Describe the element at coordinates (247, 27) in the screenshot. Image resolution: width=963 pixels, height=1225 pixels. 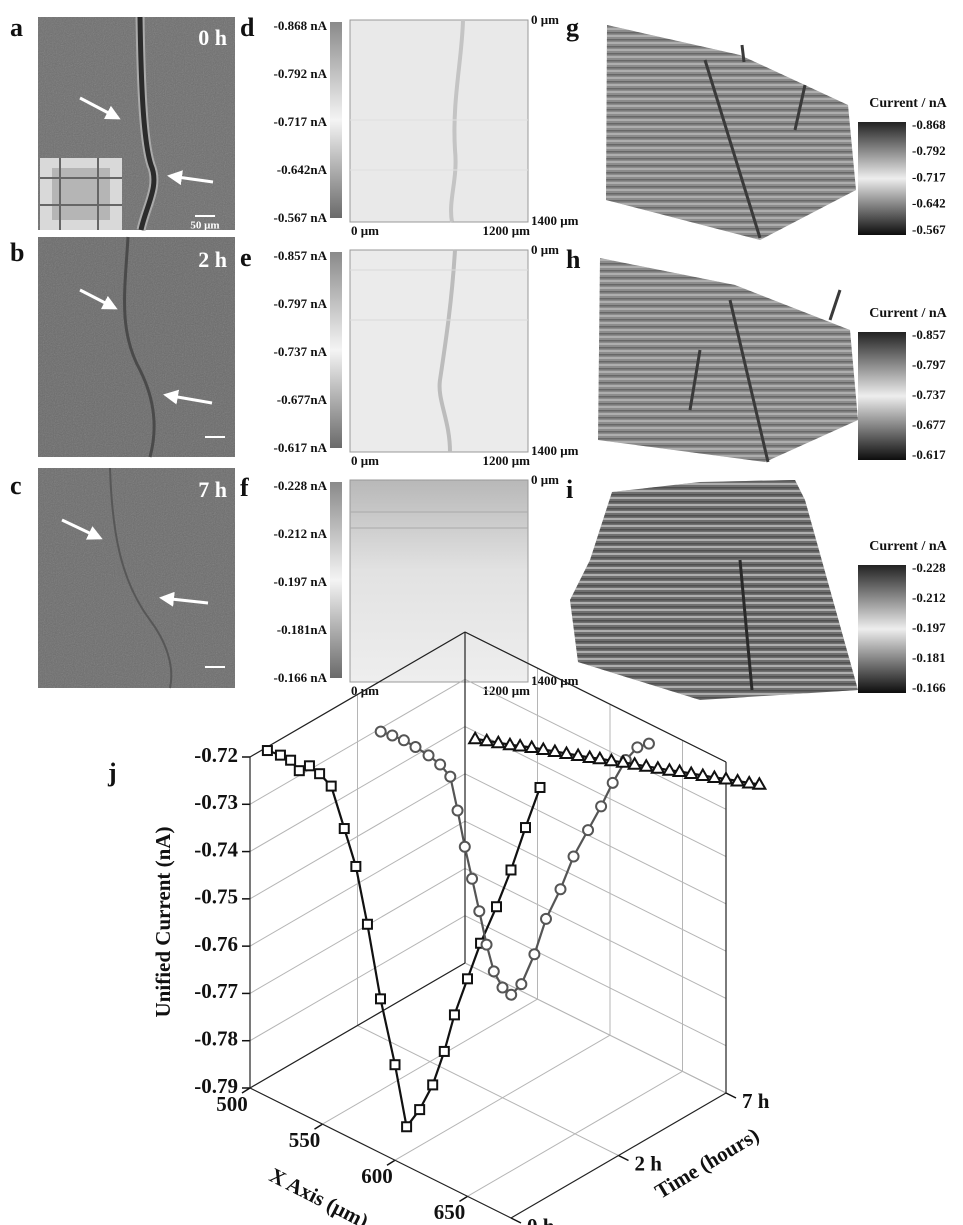
I see `panel-label: d` at that location.